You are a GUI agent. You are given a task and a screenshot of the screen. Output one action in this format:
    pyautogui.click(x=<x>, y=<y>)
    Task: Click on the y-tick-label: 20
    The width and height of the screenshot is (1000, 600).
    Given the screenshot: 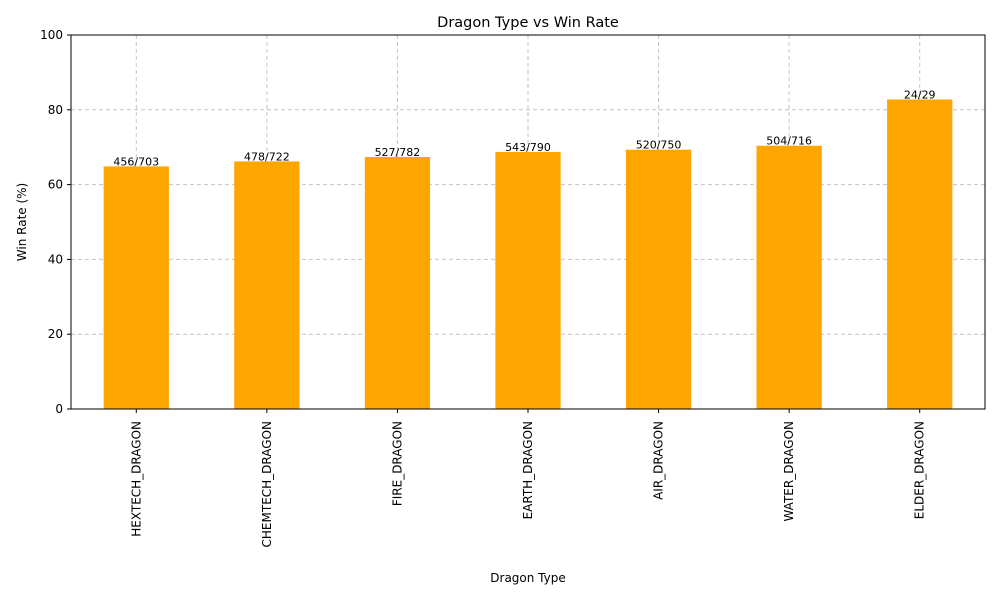 What is the action you would take?
    pyautogui.click(x=55, y=334)
    